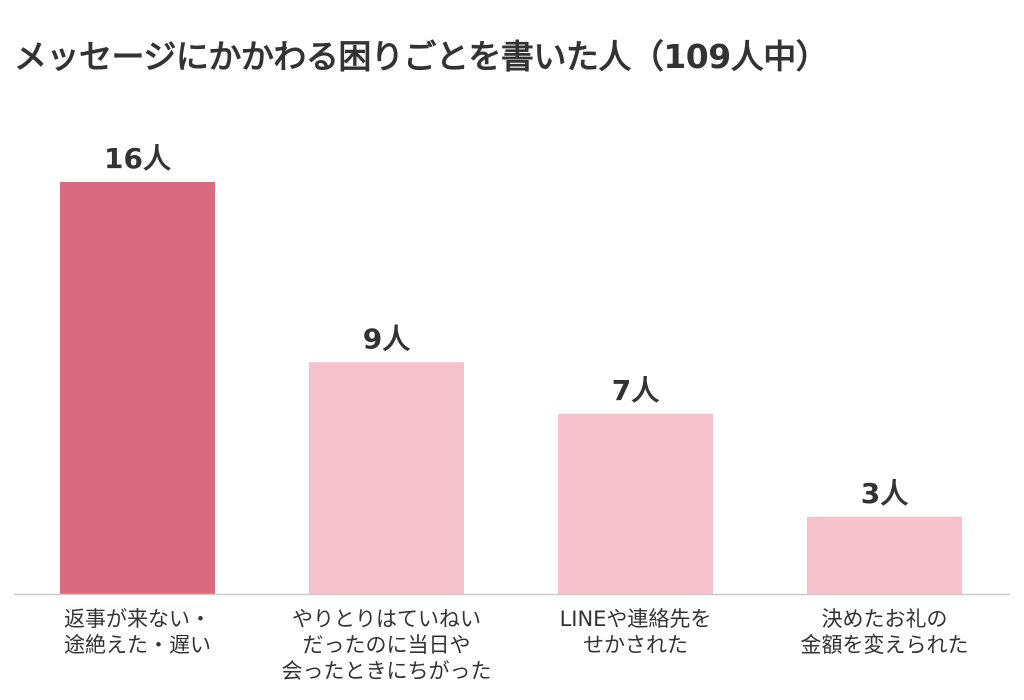 This screenshot has width=1024, height=700. I want to click on category-label-2-line-2: だったのに当日や, so click(387, 645).